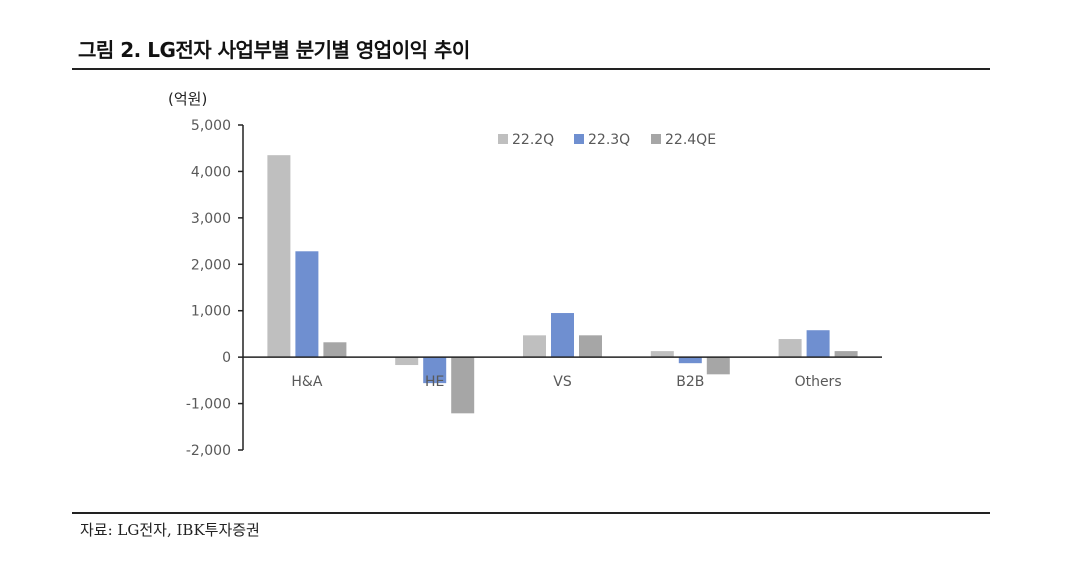 This screenshot has height=573, width=1067. Describe the element at coordinates (307, 304) in the screenshot. I see `bar-22.3Q-H&A` at that location.